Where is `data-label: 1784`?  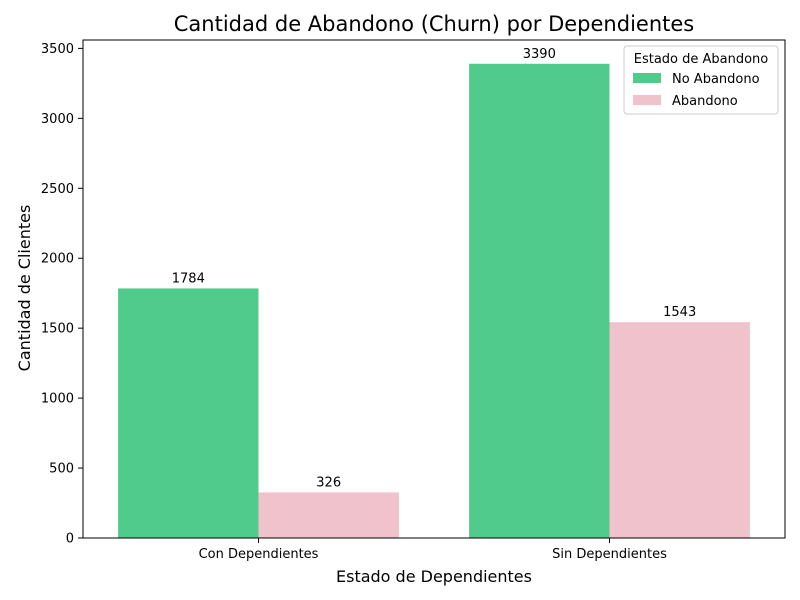 data-label: 1784 is located at coordinates (188, 278).